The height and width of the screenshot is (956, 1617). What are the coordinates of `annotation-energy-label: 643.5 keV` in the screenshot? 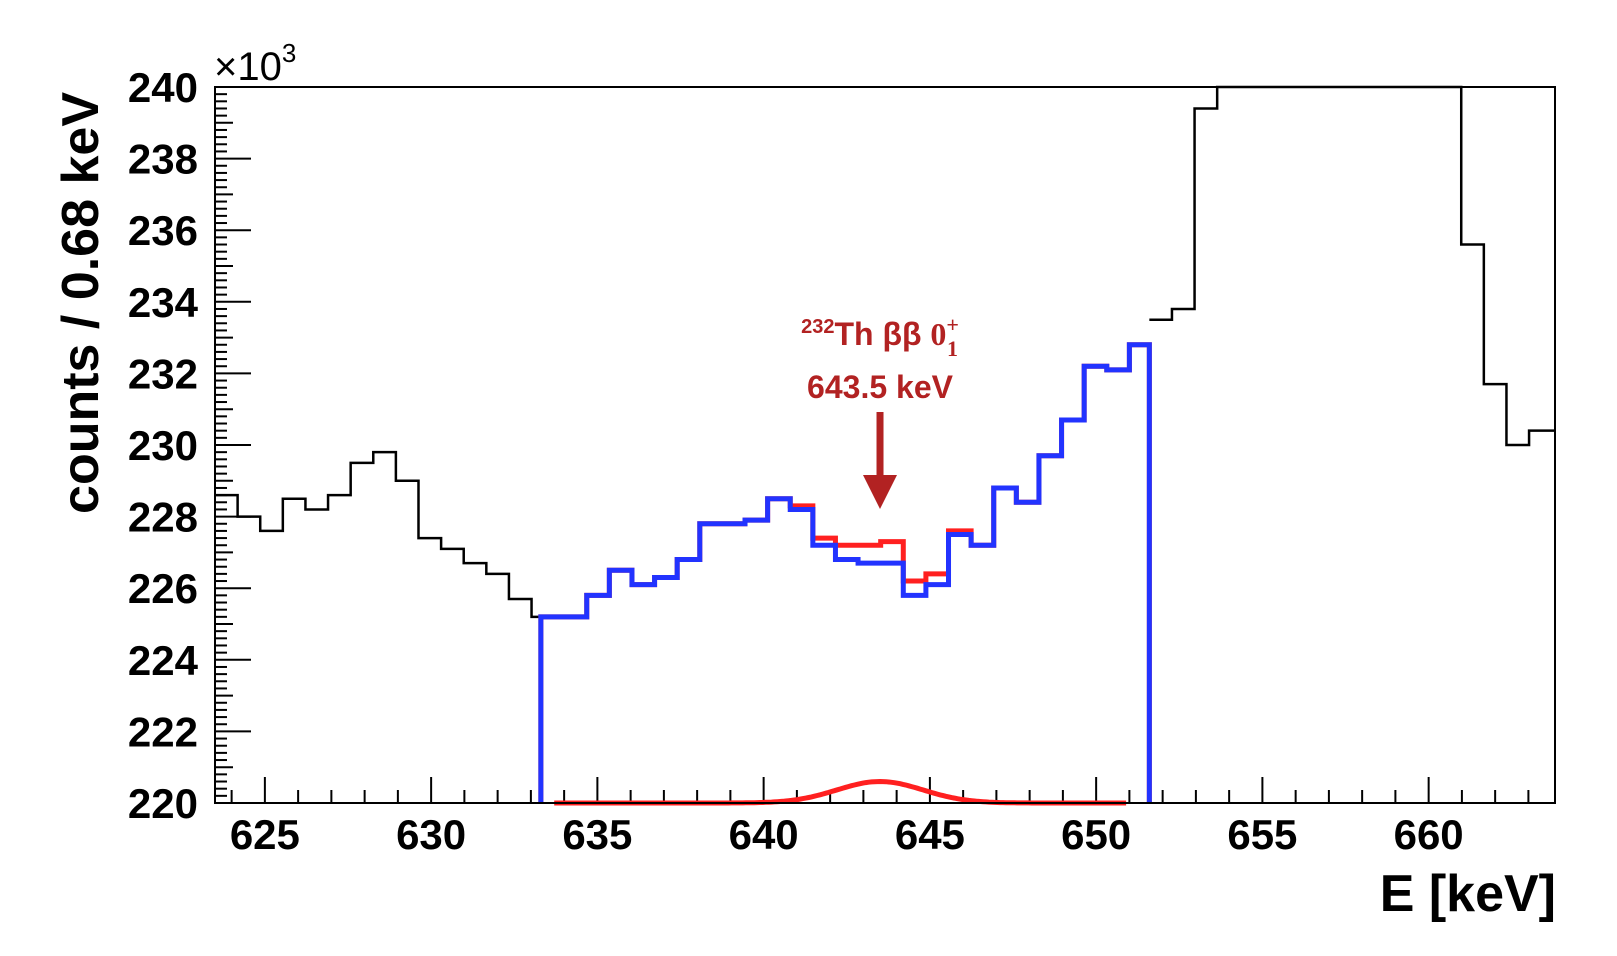 It's located at (880, 387).